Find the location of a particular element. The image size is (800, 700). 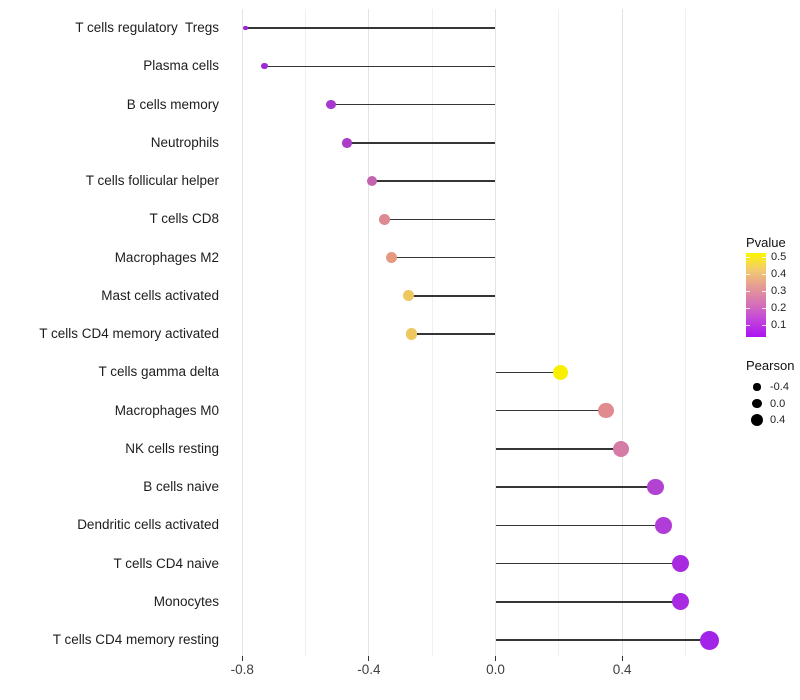

category-label: T cells CD4 naive is located at coordinates (166, 563).